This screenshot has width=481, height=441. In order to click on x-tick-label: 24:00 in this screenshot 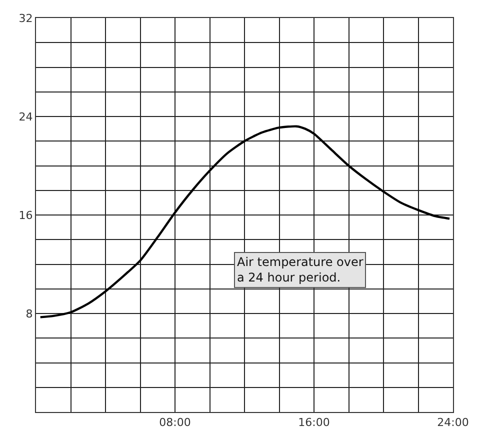, I will do `click(453, 423)`.